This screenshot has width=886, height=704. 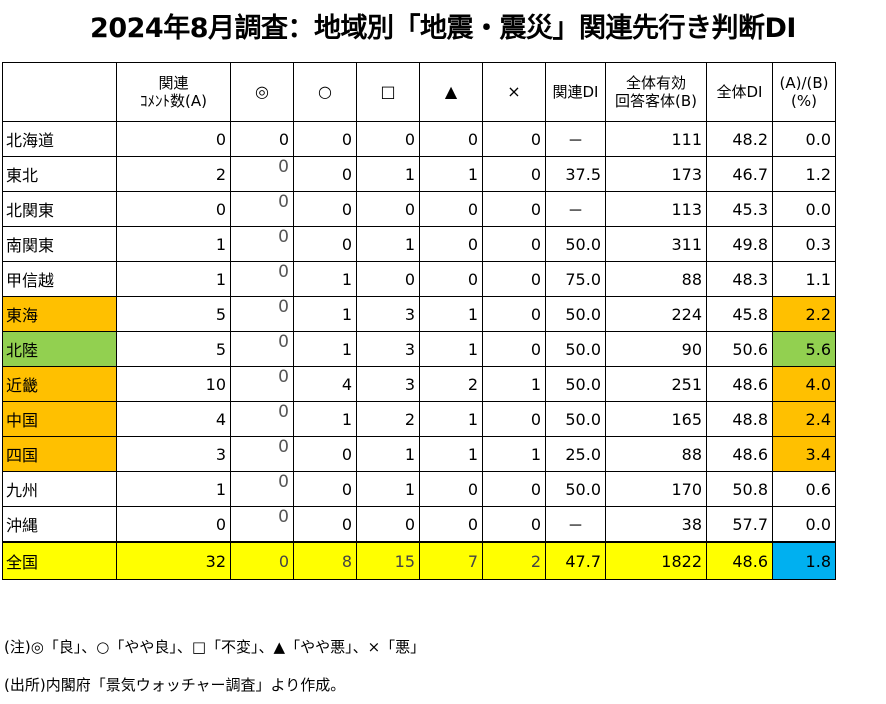 I want to click on cell-ratio: 5.6, so click(x=804, y=349).